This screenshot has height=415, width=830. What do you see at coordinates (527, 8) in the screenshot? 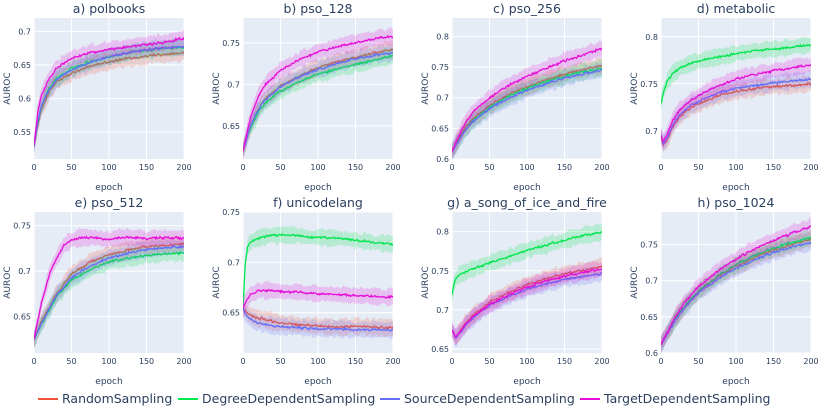
I see `subplot-title: c) pso_256` at bounding box center [527, 8].